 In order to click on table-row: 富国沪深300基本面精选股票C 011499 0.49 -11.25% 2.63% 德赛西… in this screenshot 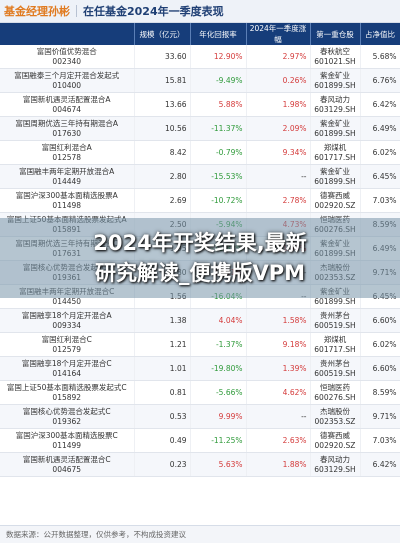, I will do `click(200, 440)`.